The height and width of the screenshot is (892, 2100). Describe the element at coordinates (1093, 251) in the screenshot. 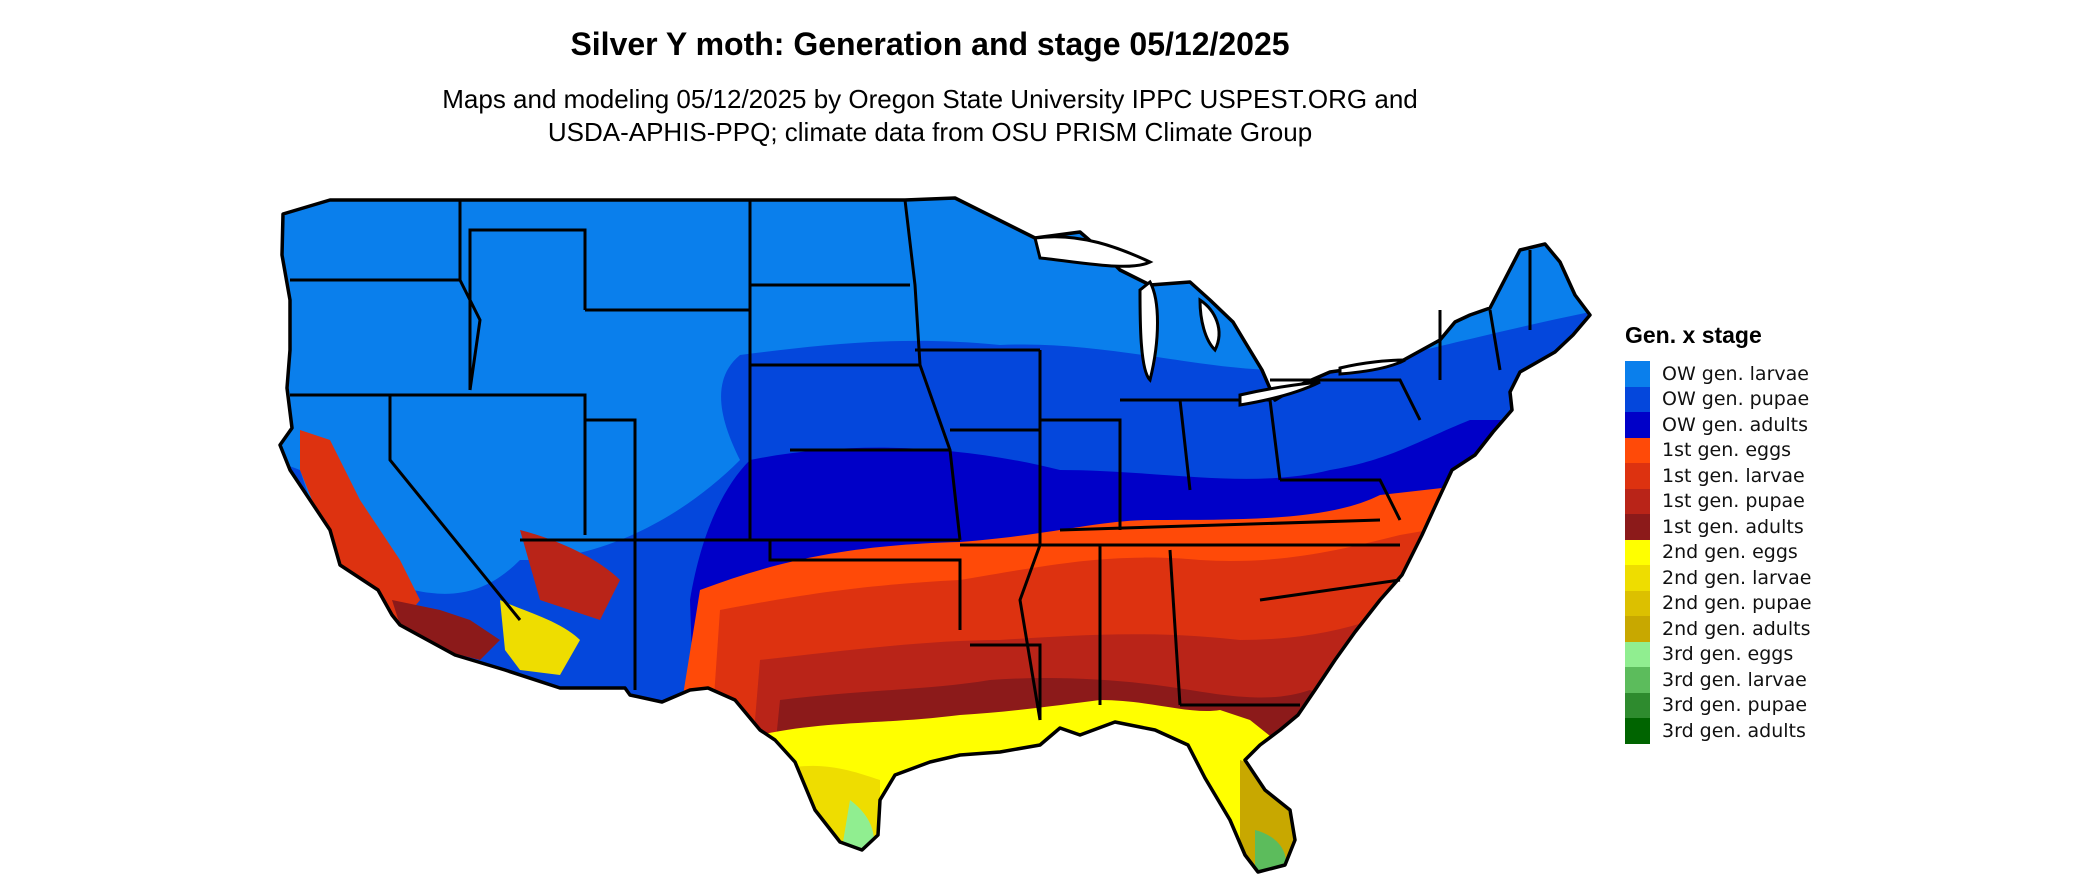

I see `lake-superior` at that location.